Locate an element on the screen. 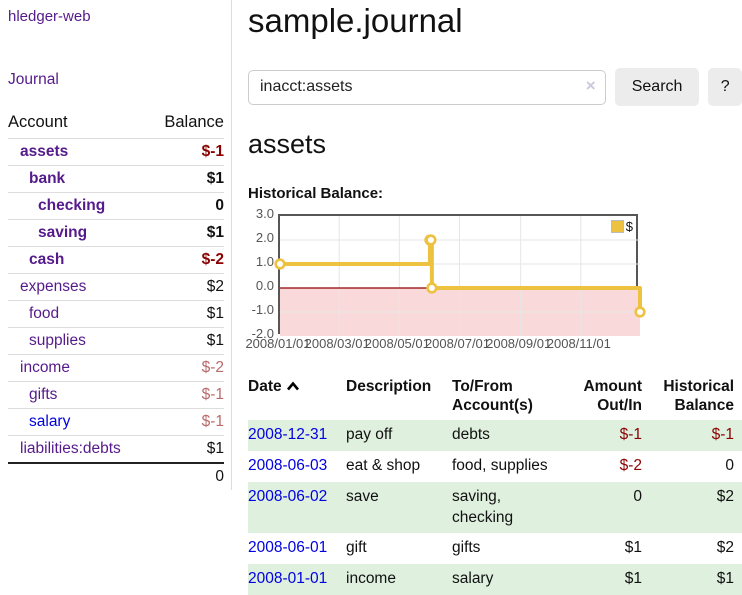 This screenshot has width=742, height=595. transaction-amount: $-1 is located at coordinates (630, 434).